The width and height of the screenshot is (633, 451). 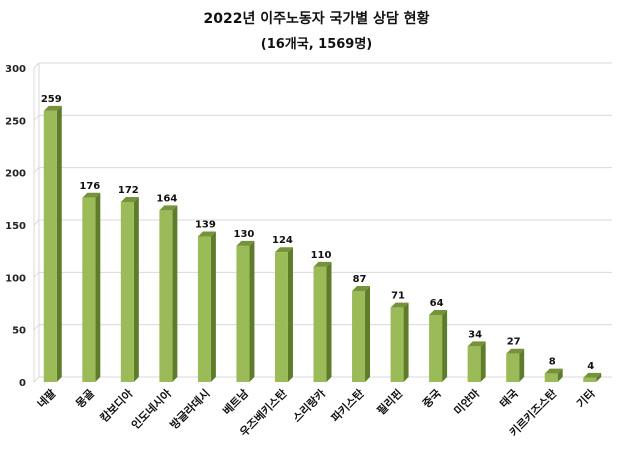 I want to click on x-tick-label: 필리핀, so click(x=389, y=401).